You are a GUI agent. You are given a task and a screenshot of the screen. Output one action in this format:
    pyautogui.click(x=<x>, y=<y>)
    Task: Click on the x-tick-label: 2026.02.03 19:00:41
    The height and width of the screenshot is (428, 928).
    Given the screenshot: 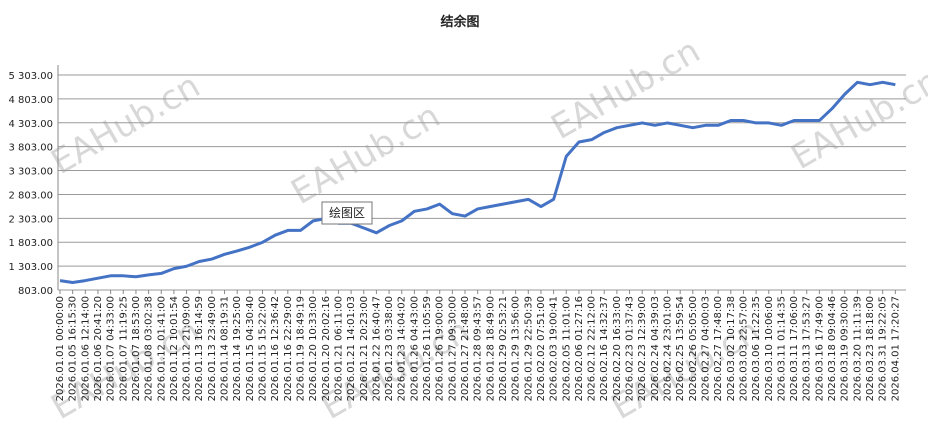 What is the action you would take?
    pyautogui.click(x=554, y=348)
    